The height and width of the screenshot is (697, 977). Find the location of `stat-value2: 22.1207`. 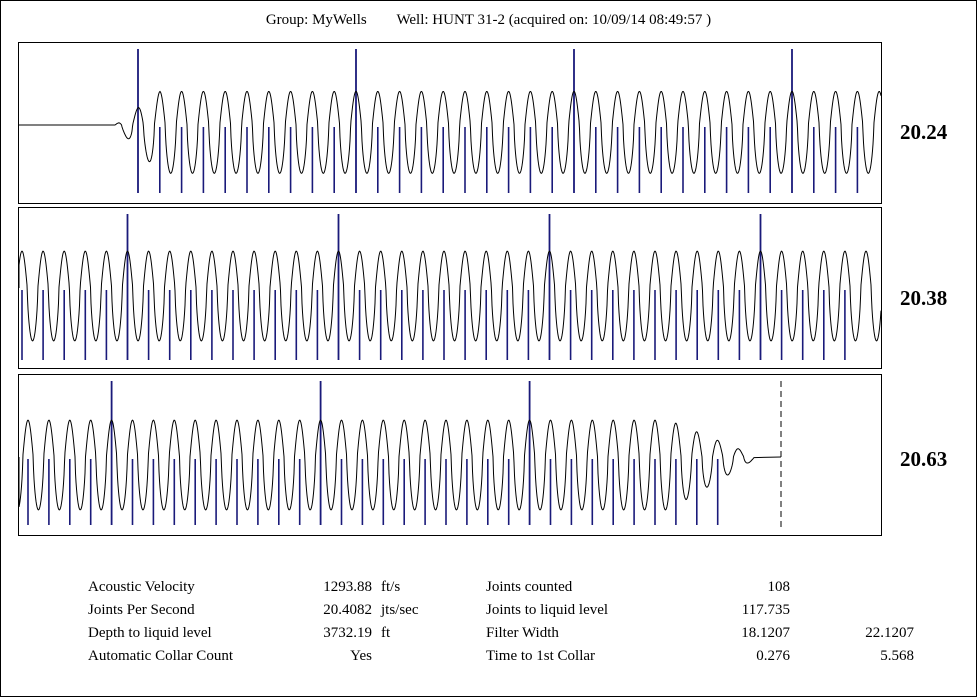

stat-value2: 22.1207 is located at coordinates (872, 633).